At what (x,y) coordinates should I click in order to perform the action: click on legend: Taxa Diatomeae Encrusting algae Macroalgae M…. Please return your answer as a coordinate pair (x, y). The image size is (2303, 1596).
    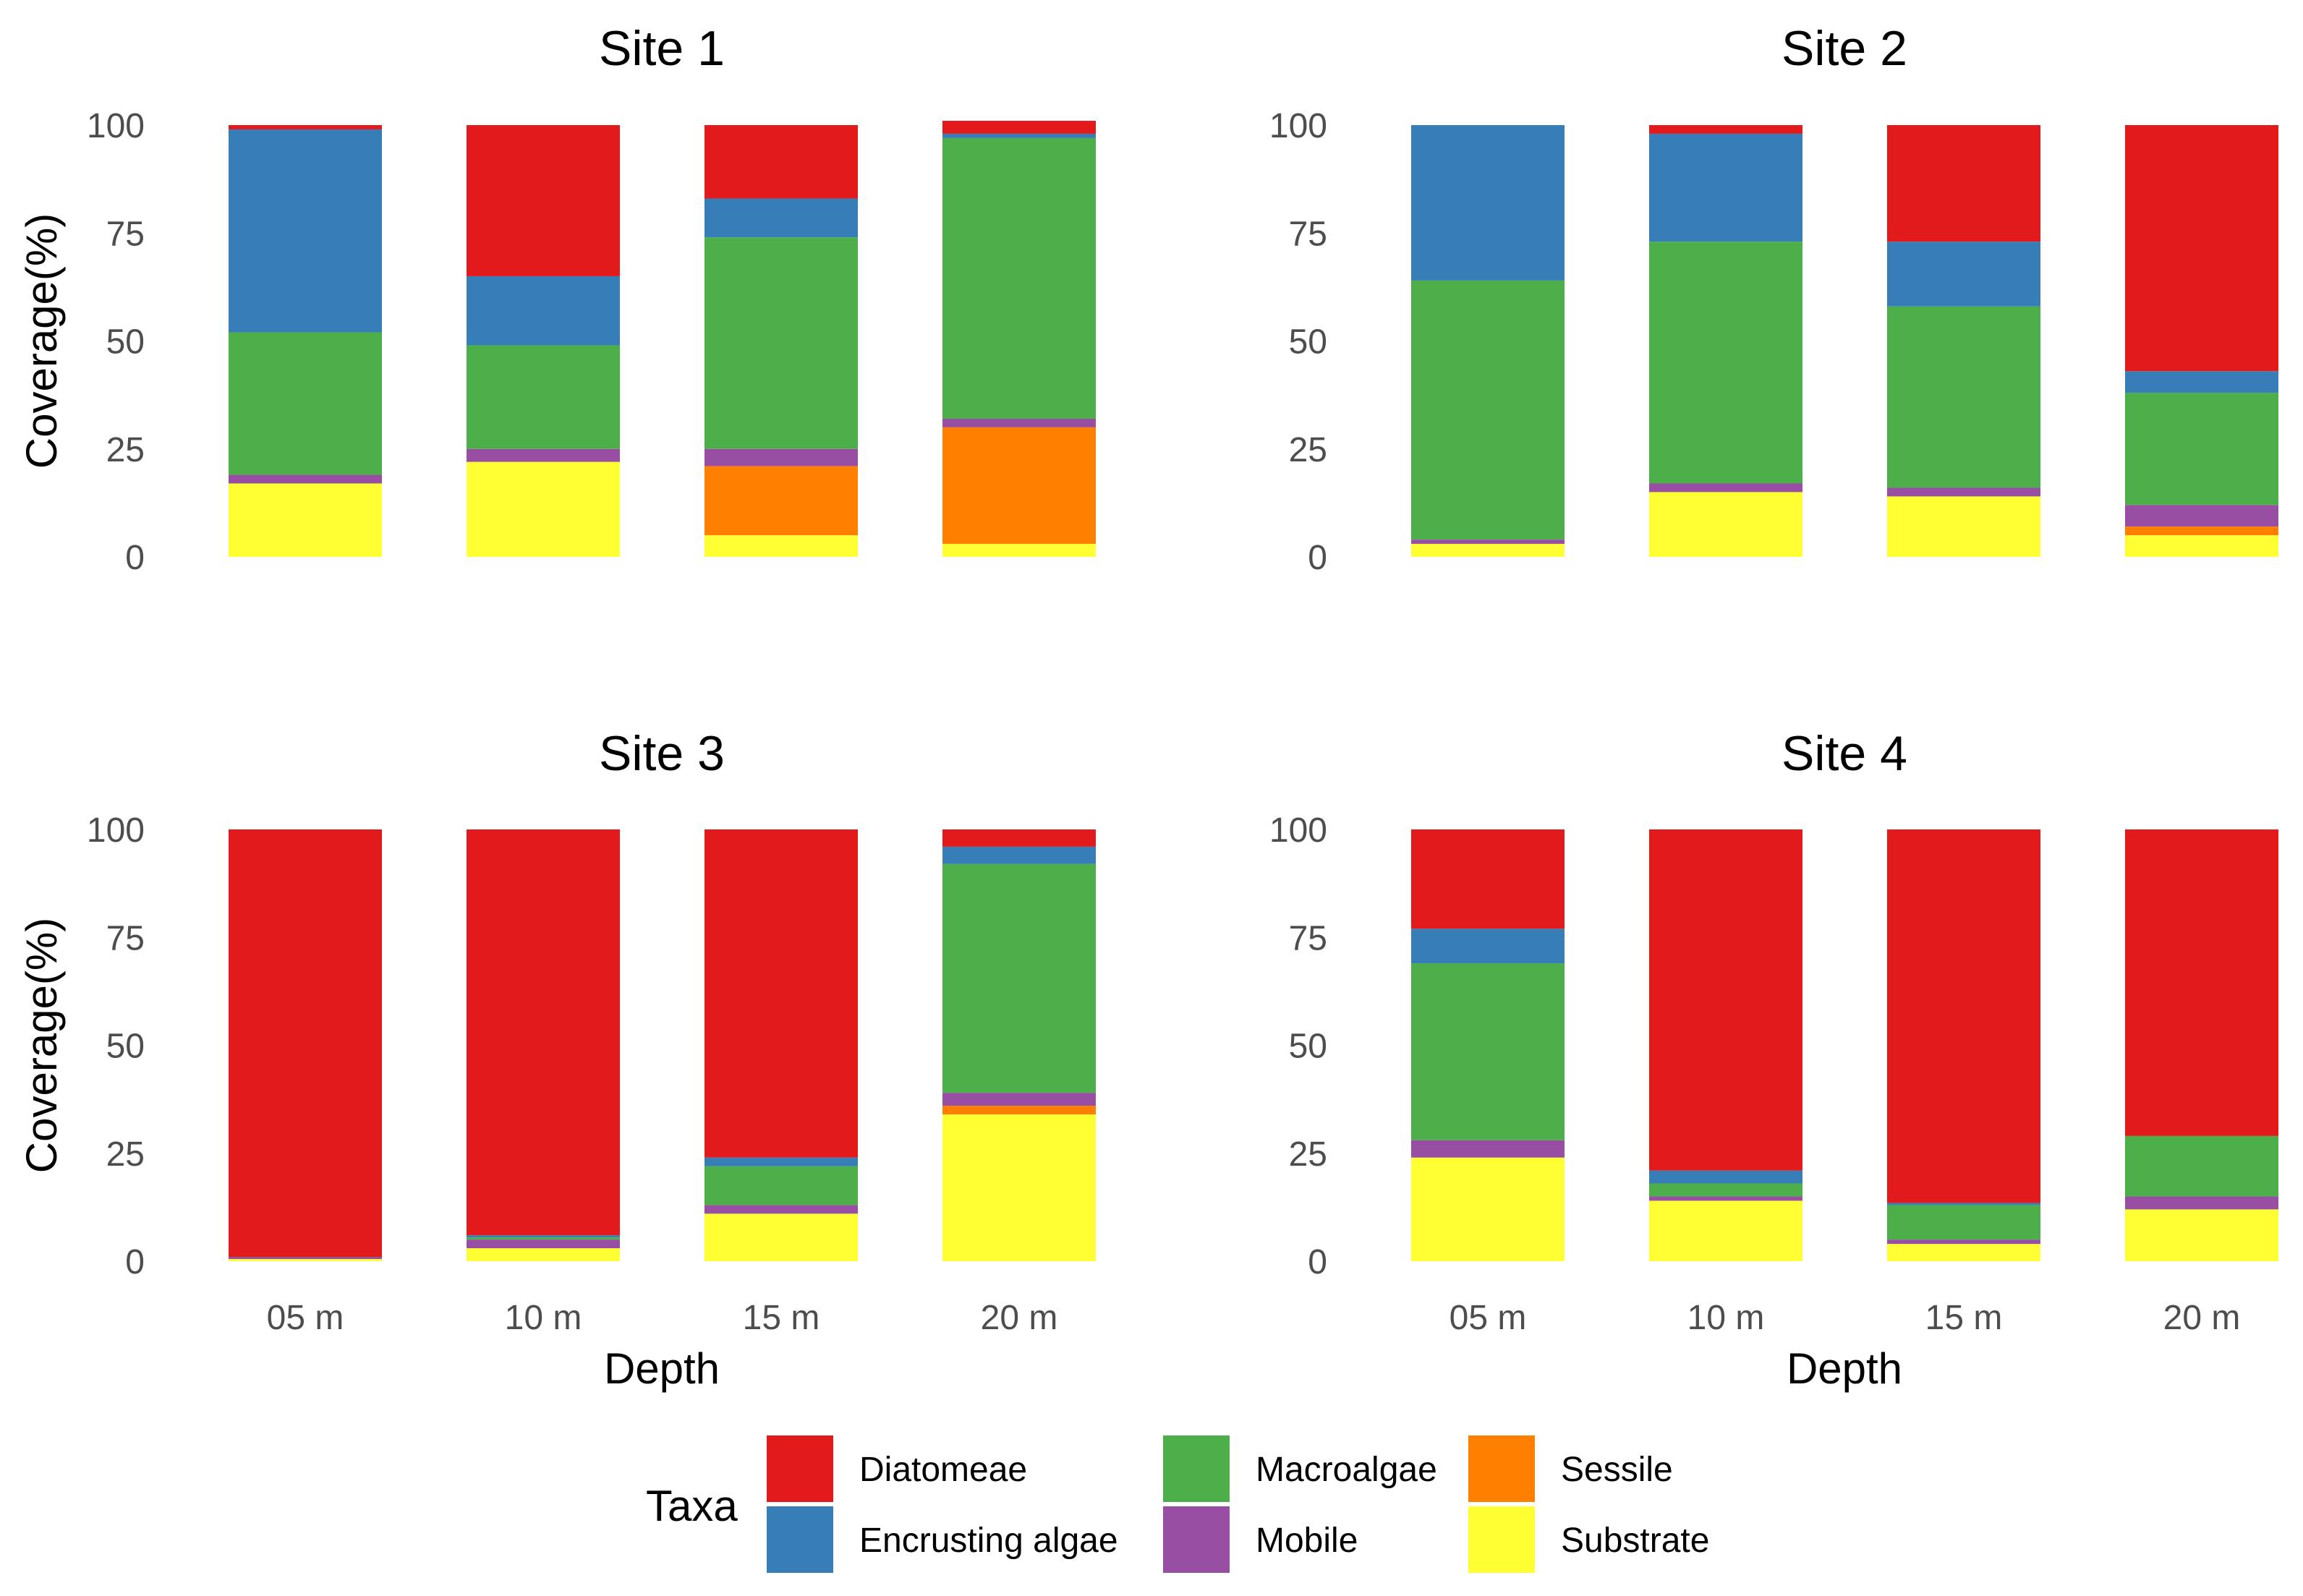
    Looking at the image, I should click on (1177, 1504).